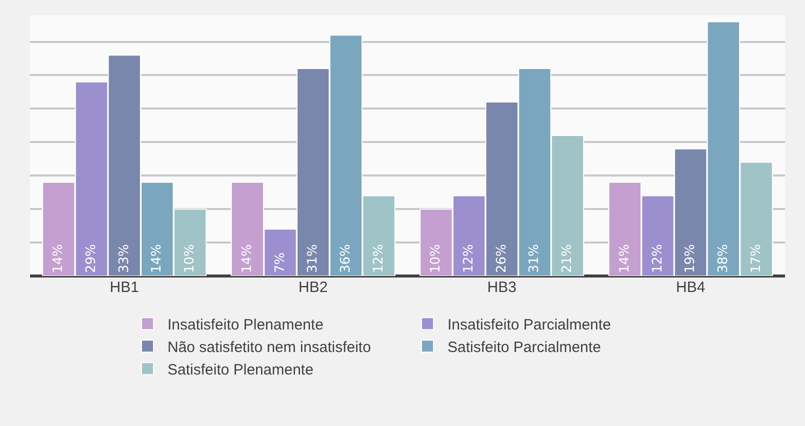 The height and width of the screenshot is (426, 805). What do you see at coordinates (501, 287) in the screenshot?
I see `x-tick-label: HB3` at bounding box center [501, 287].